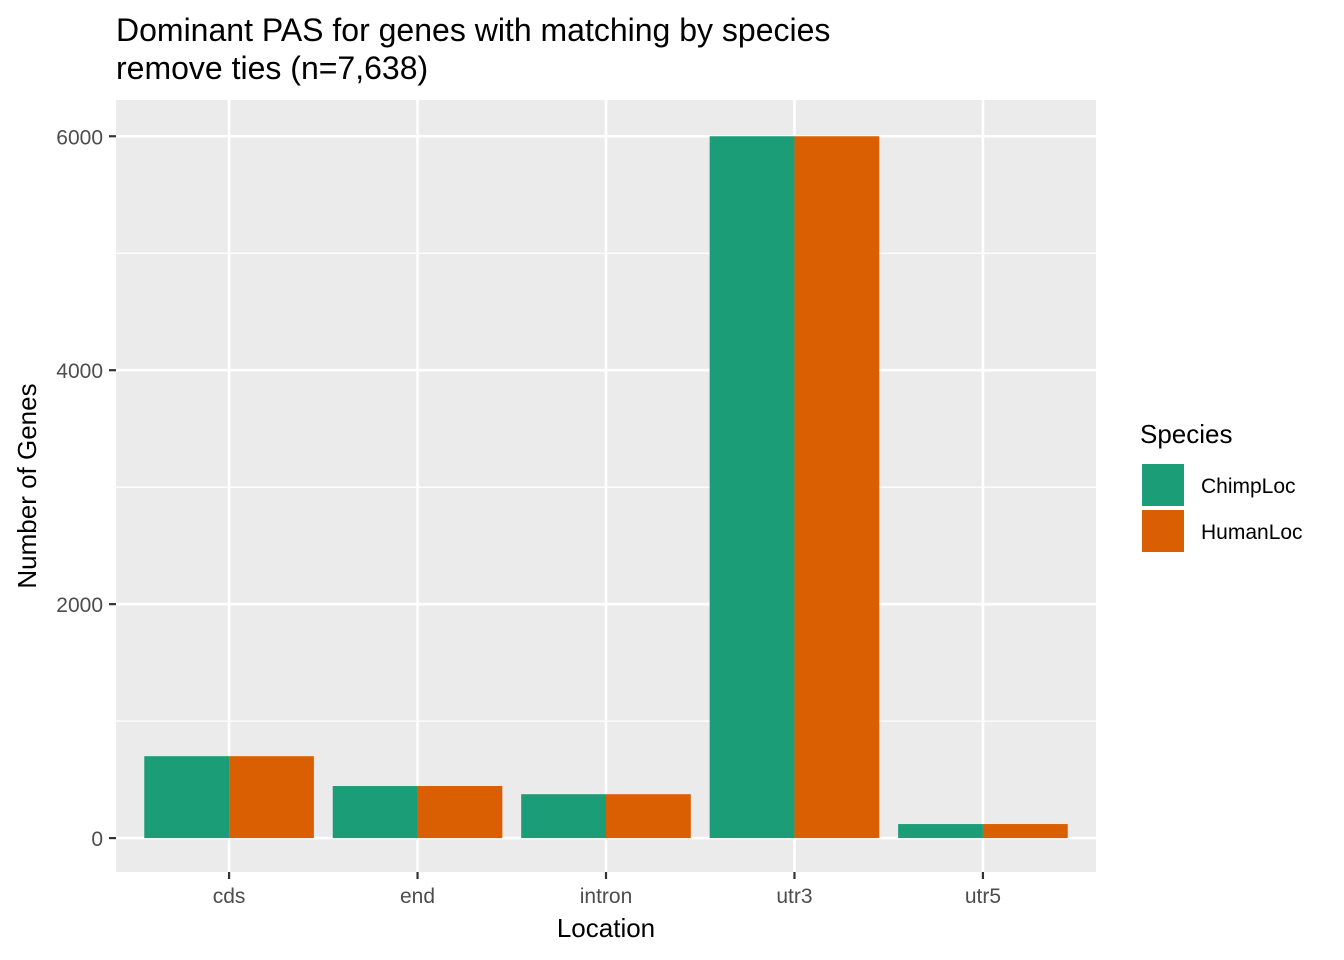 The height and width of the screenshot is (960, 1344). What do you see at coordinates (606, 896) in the screenshot?
I see `x-tick-label-intron: intron` at bounding box center [606, 896].